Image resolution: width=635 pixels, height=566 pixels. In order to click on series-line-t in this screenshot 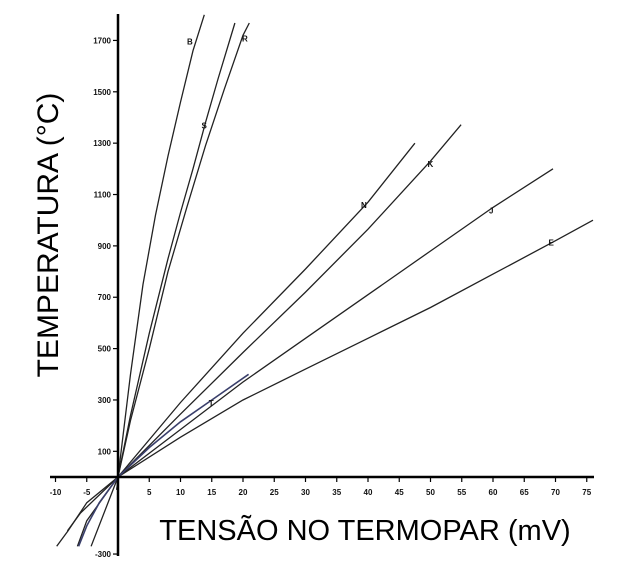, I will do `click(163, 460)`.